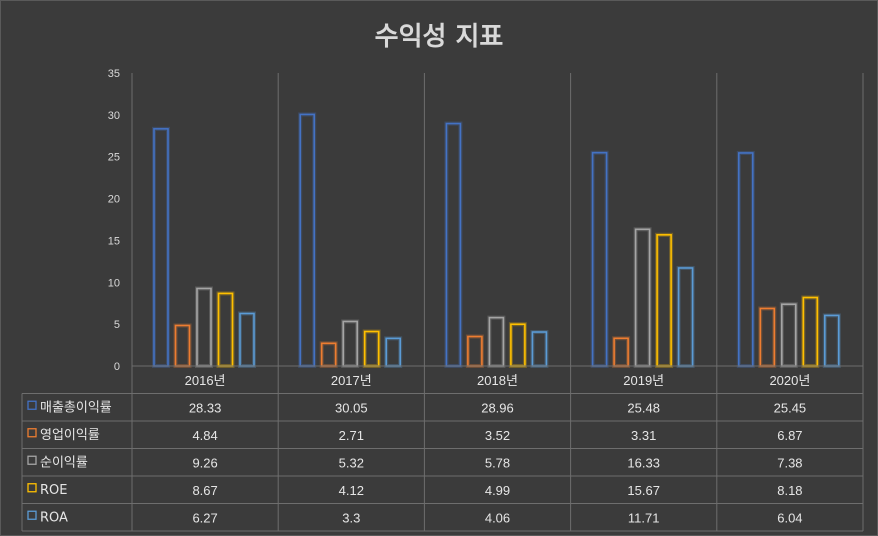  What do you see at coordinates (351, 490) in the screenshot?
I see `data-label: 4.12` at bounding box center [351, 490].